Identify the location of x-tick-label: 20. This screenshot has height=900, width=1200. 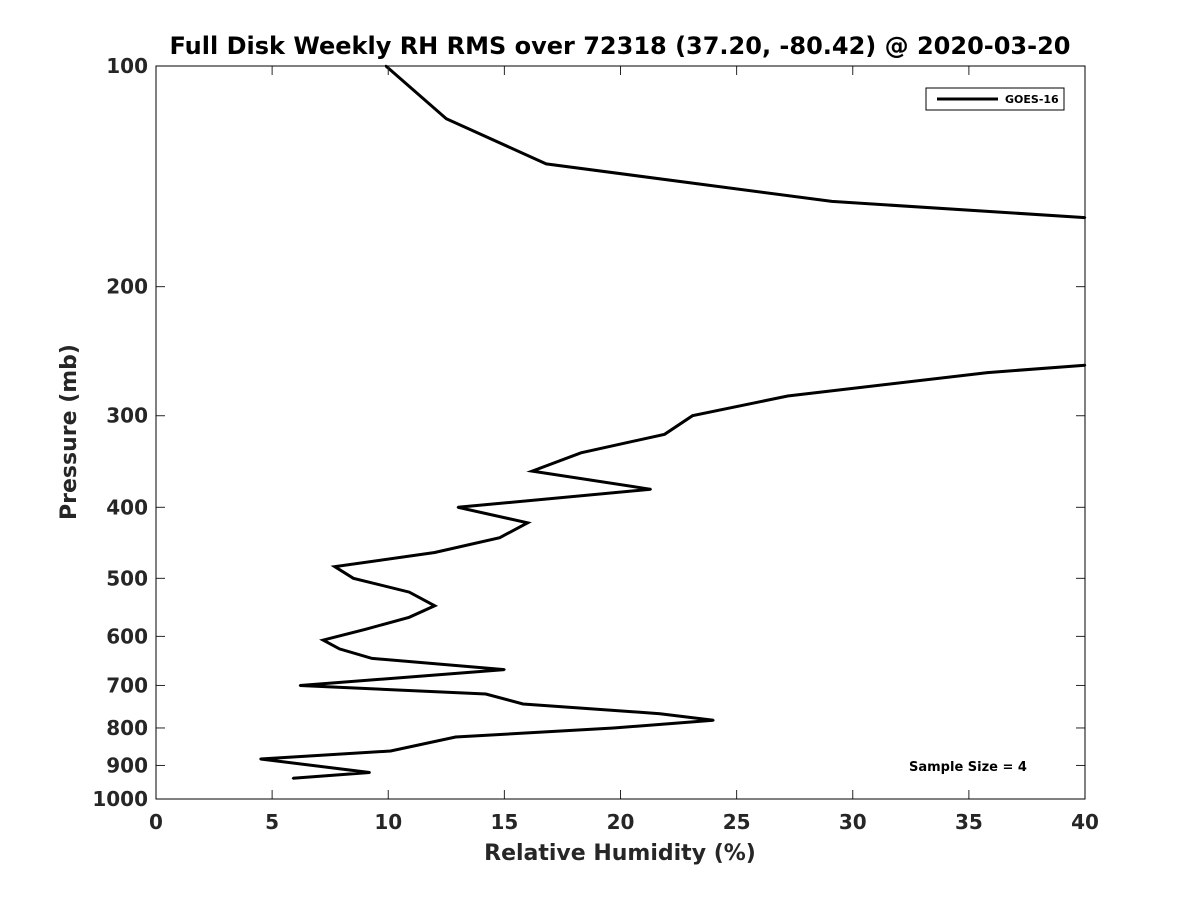
(621, 822).